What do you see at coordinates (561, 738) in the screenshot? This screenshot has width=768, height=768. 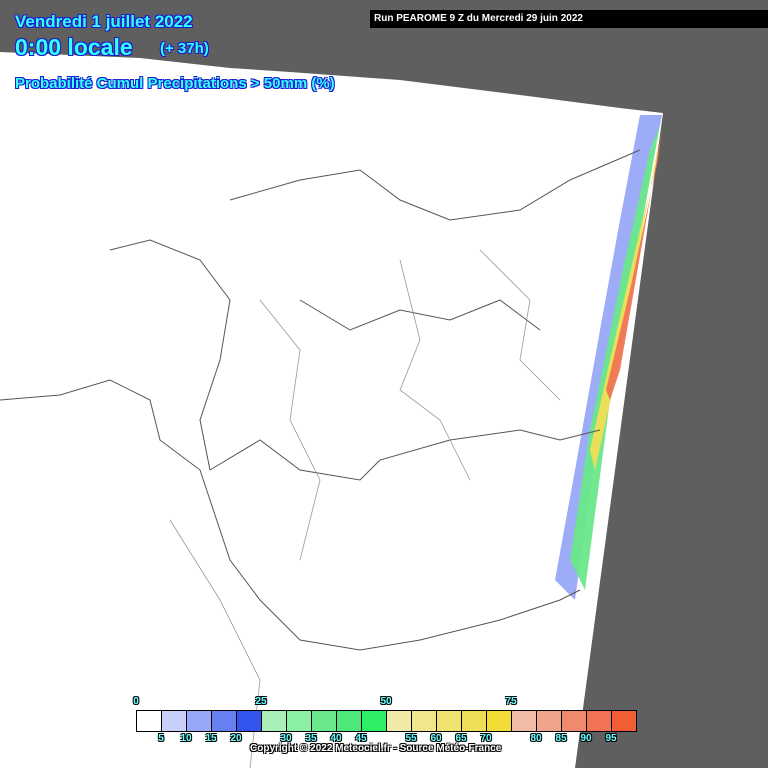 I see `scale-label-bottom: 85` at bounding box center [561, 738].